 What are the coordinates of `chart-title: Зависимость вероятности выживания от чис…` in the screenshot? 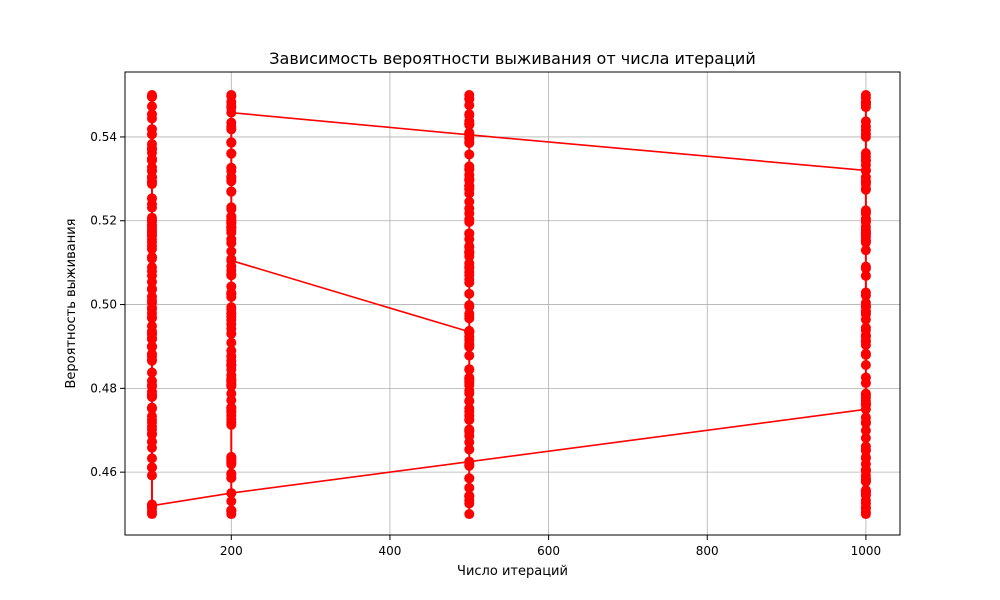 It's located at (512, 58).